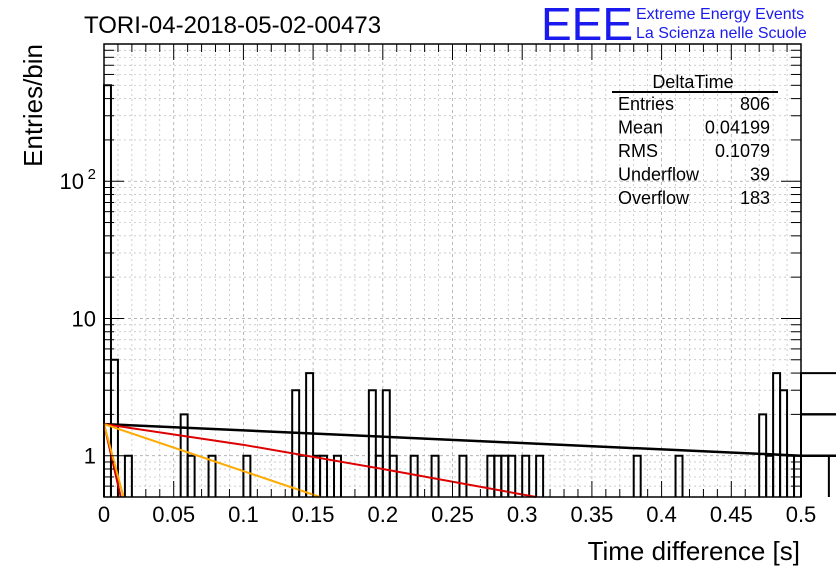 This screenshot has width=836, height=572. Describe the element at coordinates (654, 198) in the screenshot. I see `stats-row-label: Overflow` at that location.